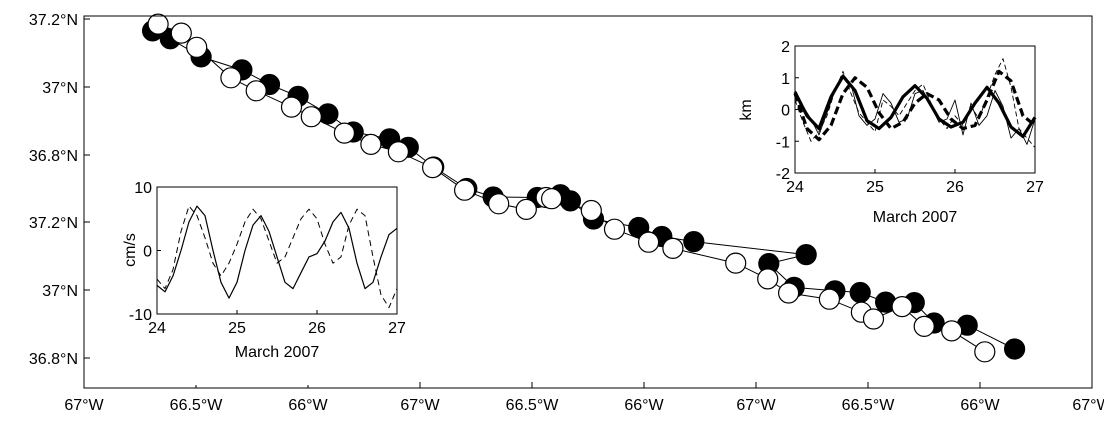 Image resolution: width=1104 pixels, height=424 pixels. Describe the element at coordinates (140, 315) in the screenshot. I see `inset-velocity-y-tick-label: -10` at that location.